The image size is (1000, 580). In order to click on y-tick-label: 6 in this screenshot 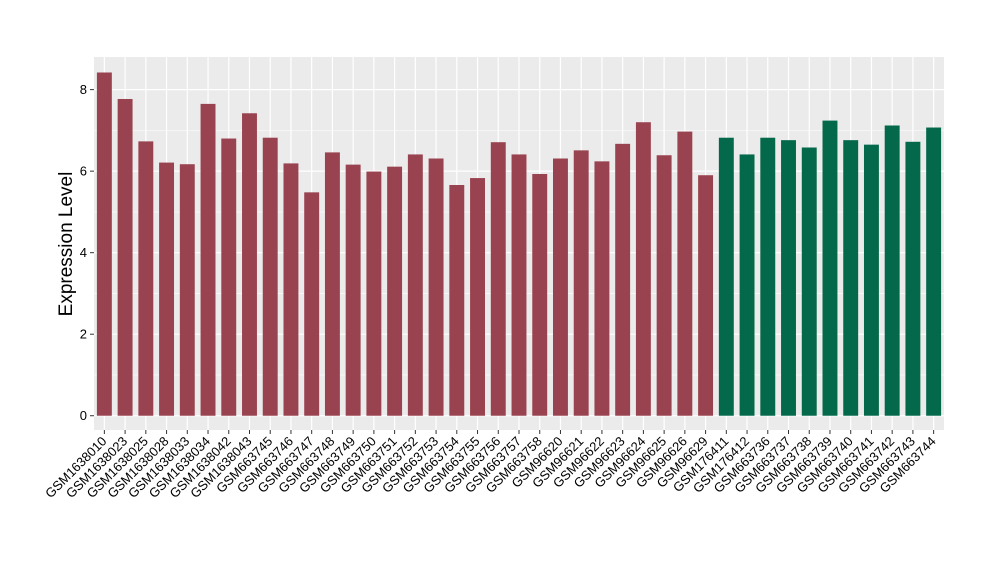, I will do `click(83, 171)`.